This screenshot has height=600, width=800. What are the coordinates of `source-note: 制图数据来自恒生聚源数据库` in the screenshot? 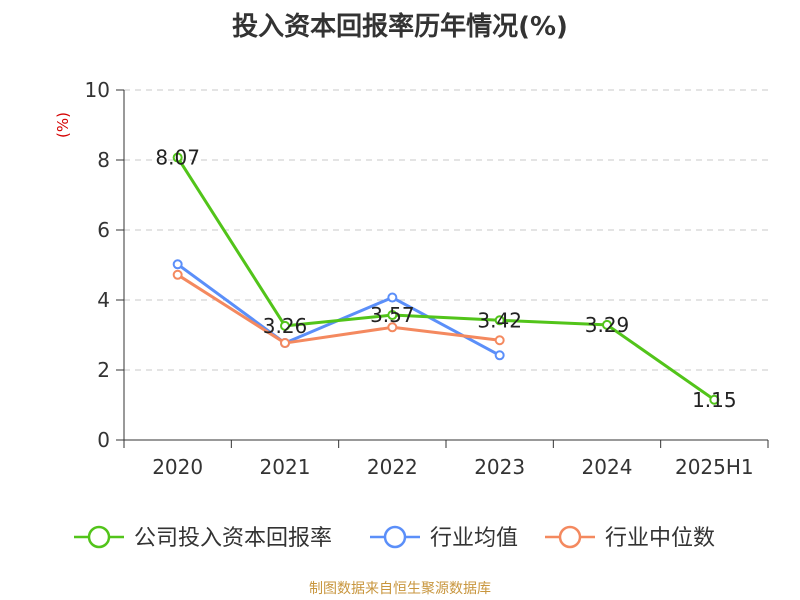 It's located at (400, 589).